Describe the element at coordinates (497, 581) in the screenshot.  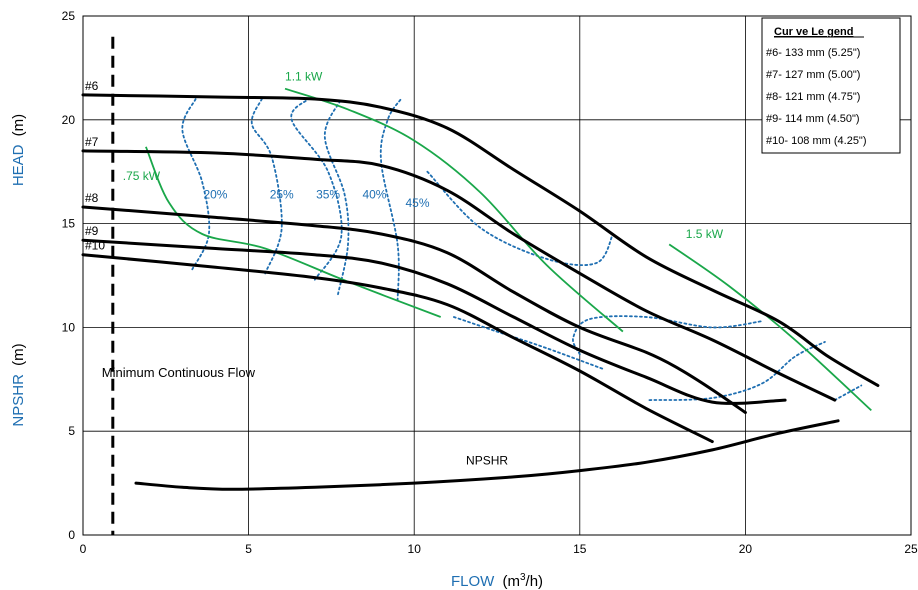
I see `x-axis-label: FLOW (m3/h)` at that location.